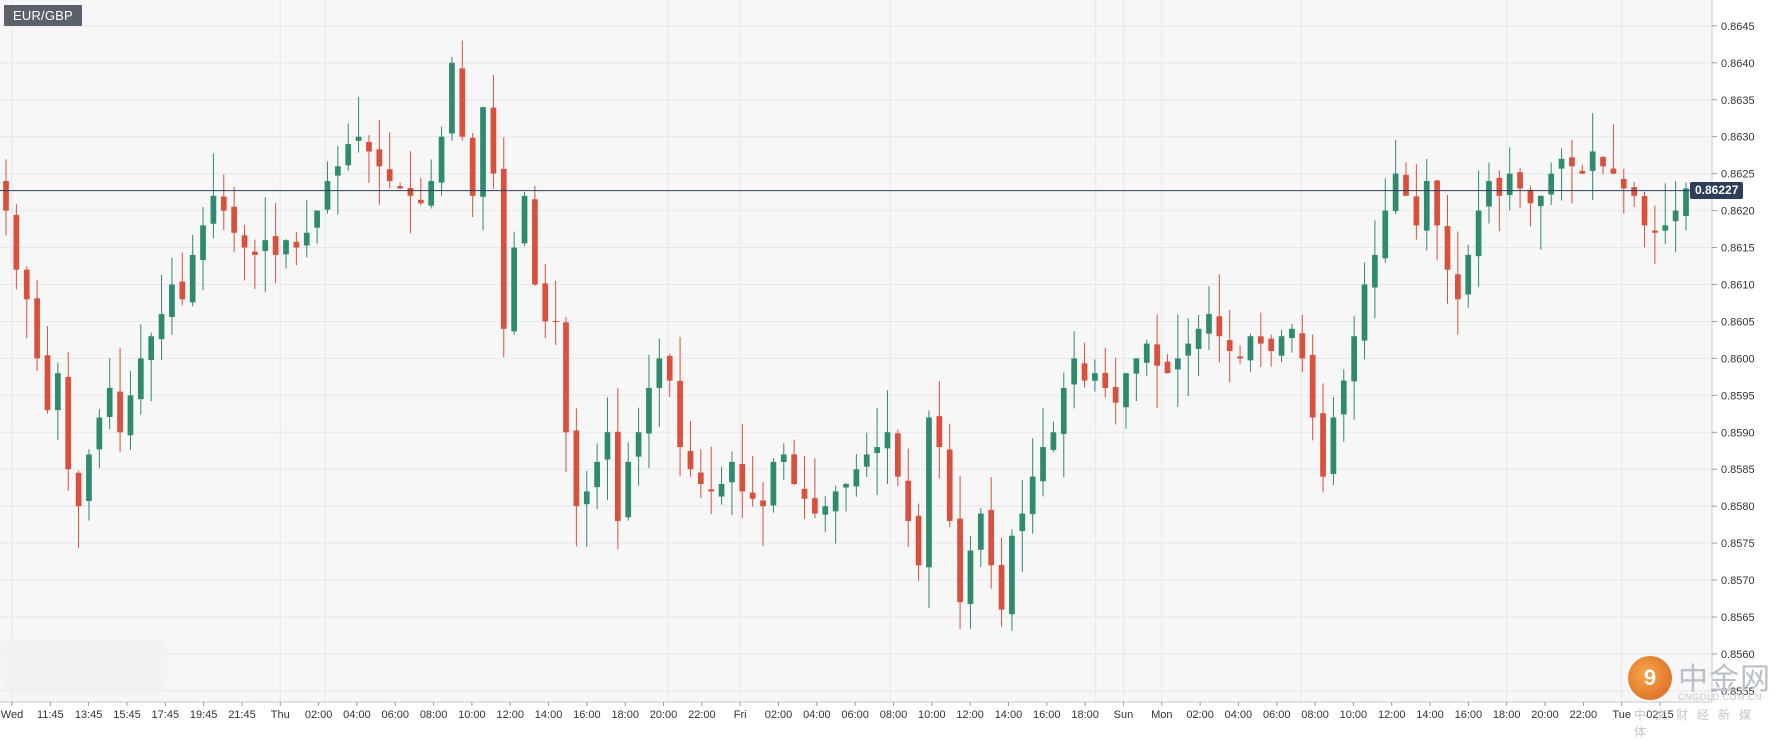 This screenshot has height=740, width=1778. Describe the element at coordinates (1738, 618) in the screenshot. I see `y-tick-label: 0.8565` at that location.